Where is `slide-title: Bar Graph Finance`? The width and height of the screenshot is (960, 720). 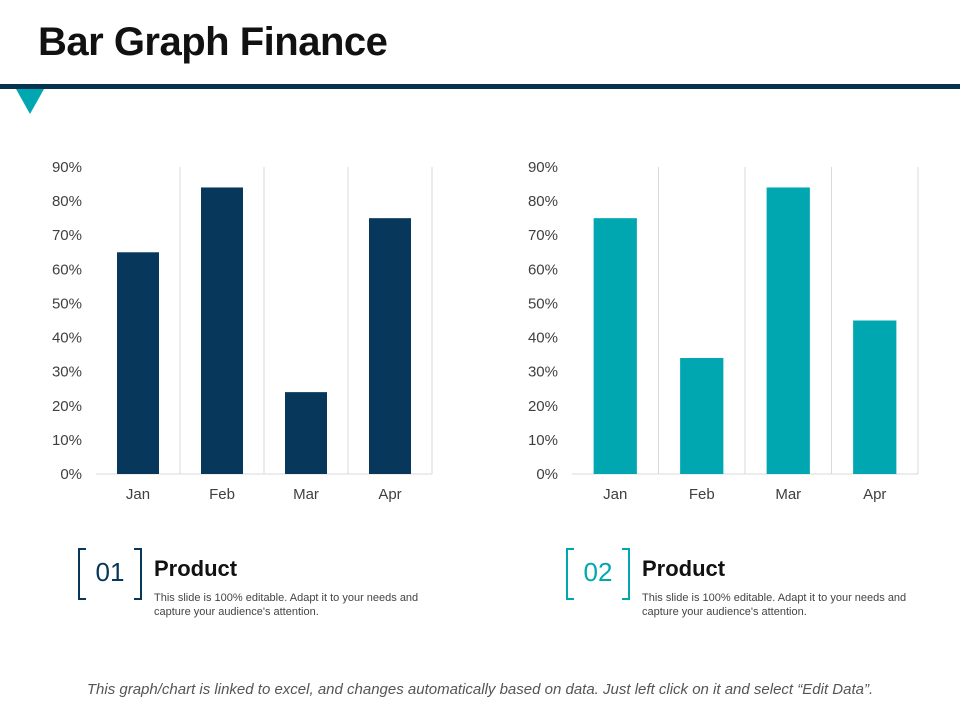
slide-title: Bar Graph Finance is located at coordinates (213, 42).